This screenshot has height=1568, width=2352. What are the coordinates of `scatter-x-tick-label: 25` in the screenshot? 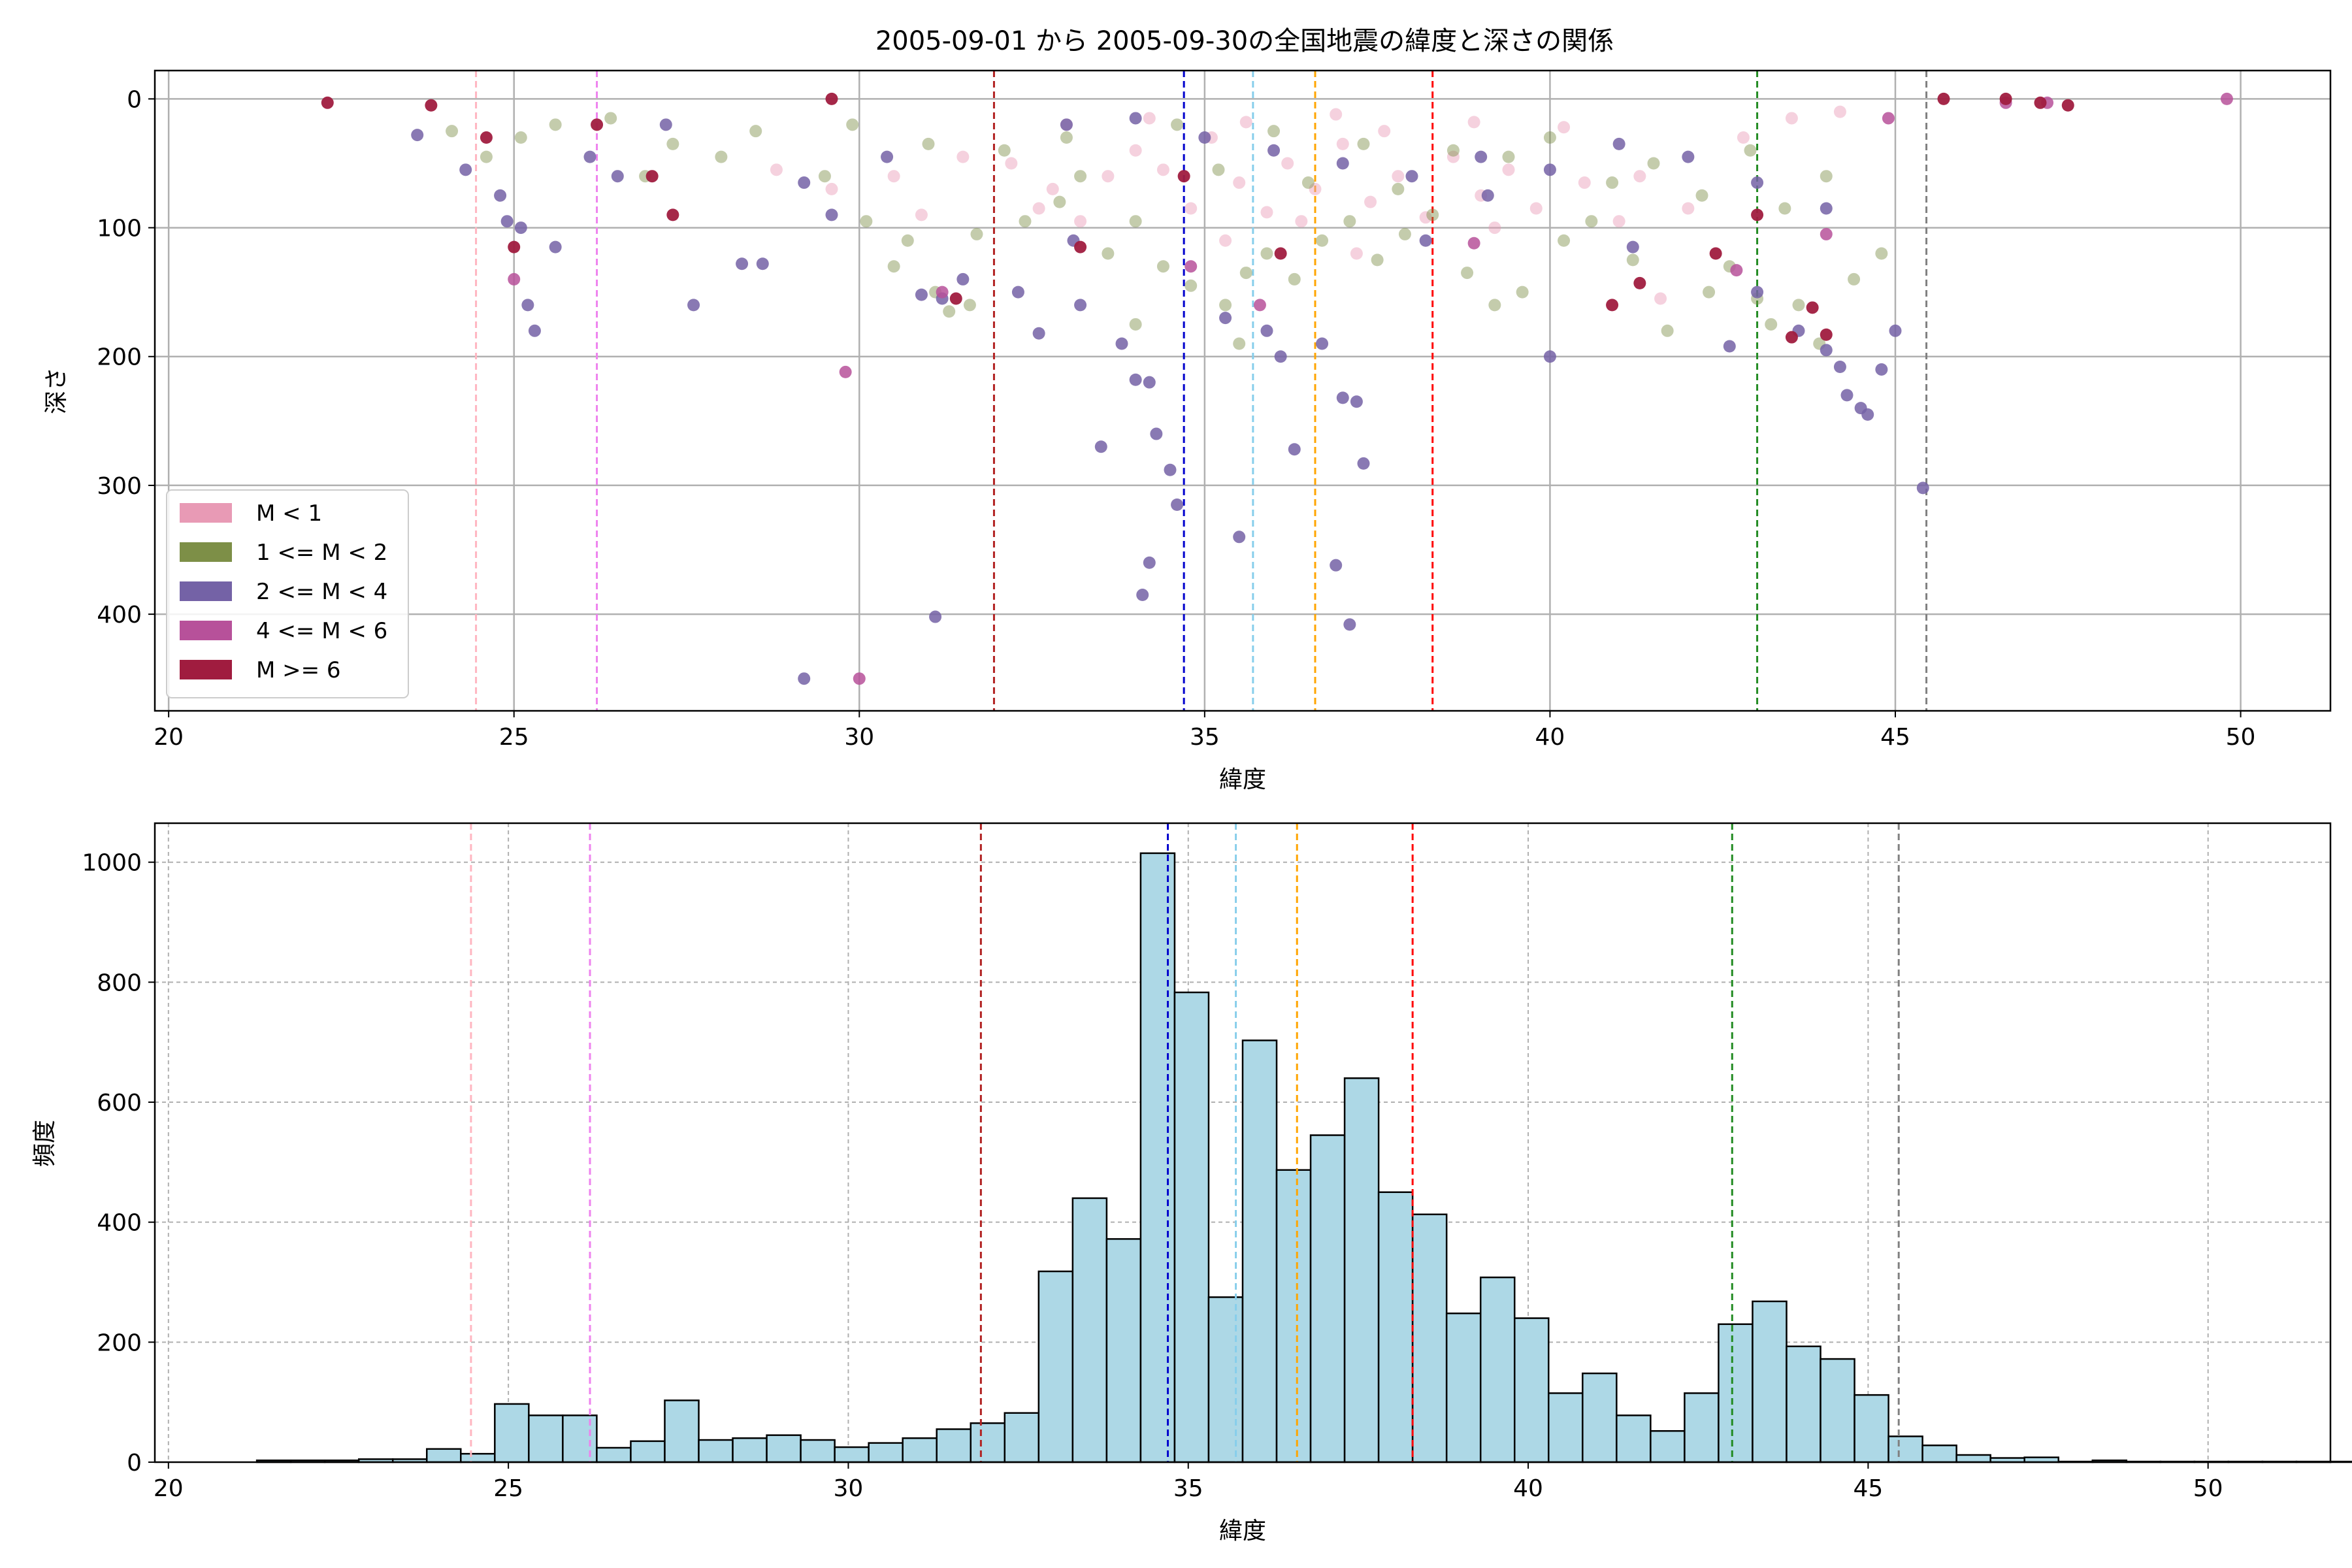 It's located at (514, 737).